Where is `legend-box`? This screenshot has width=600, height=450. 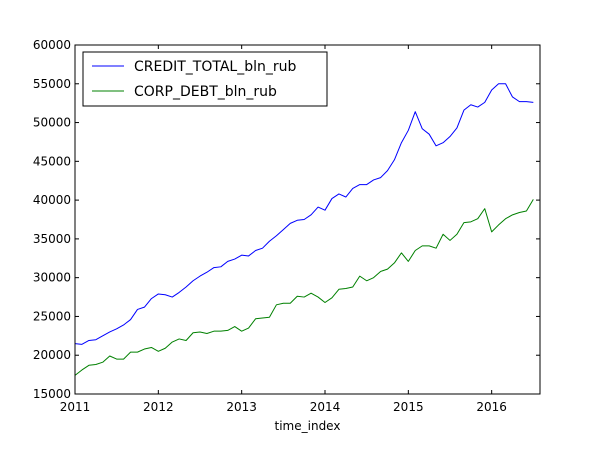
legend-box is located at coordinates (205, 79).